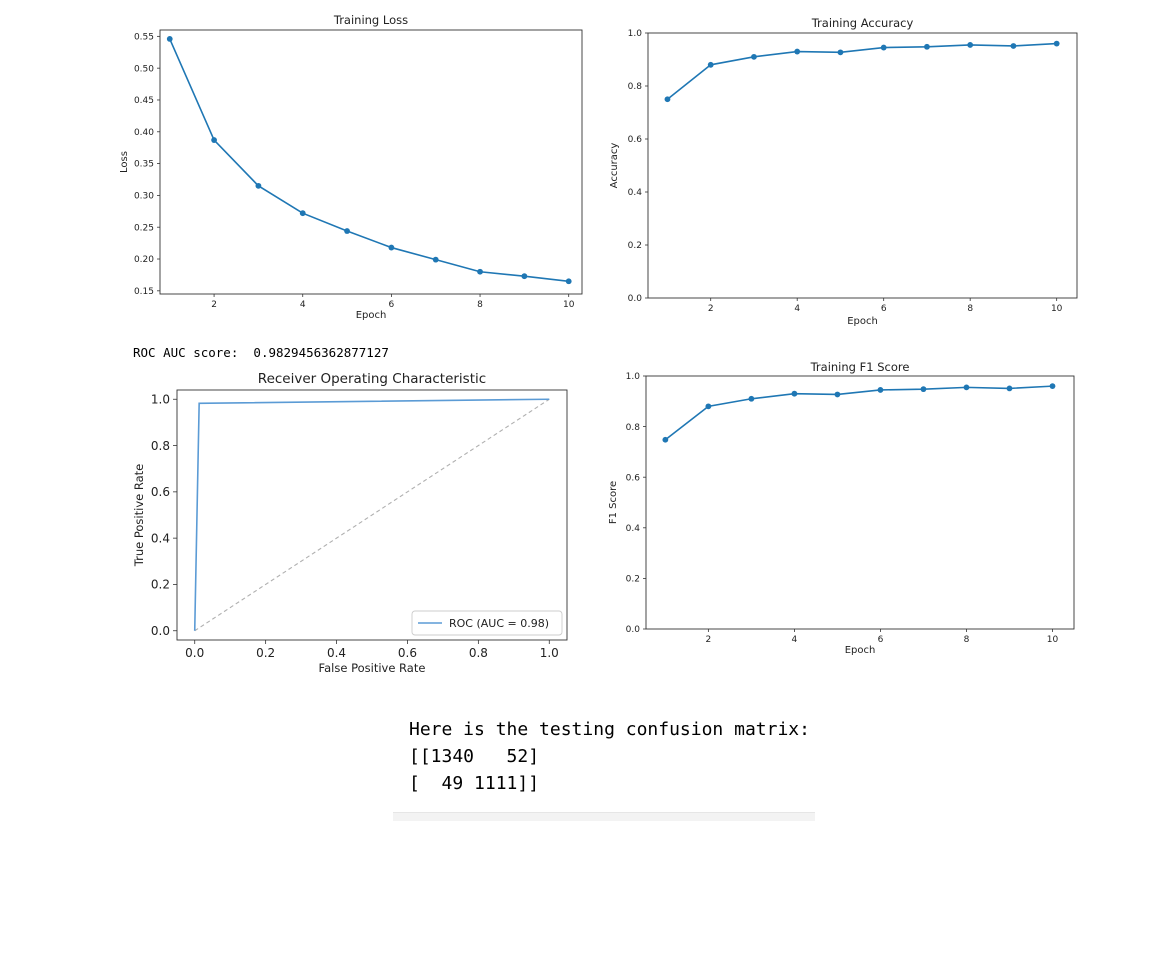 The width and height of the screenshot is (1164, 966). What do you see at coordinates (635, 299) in the screenshot?
I see `accuracy-y-tick-label: 0.0` at bounding box center [635, 299].